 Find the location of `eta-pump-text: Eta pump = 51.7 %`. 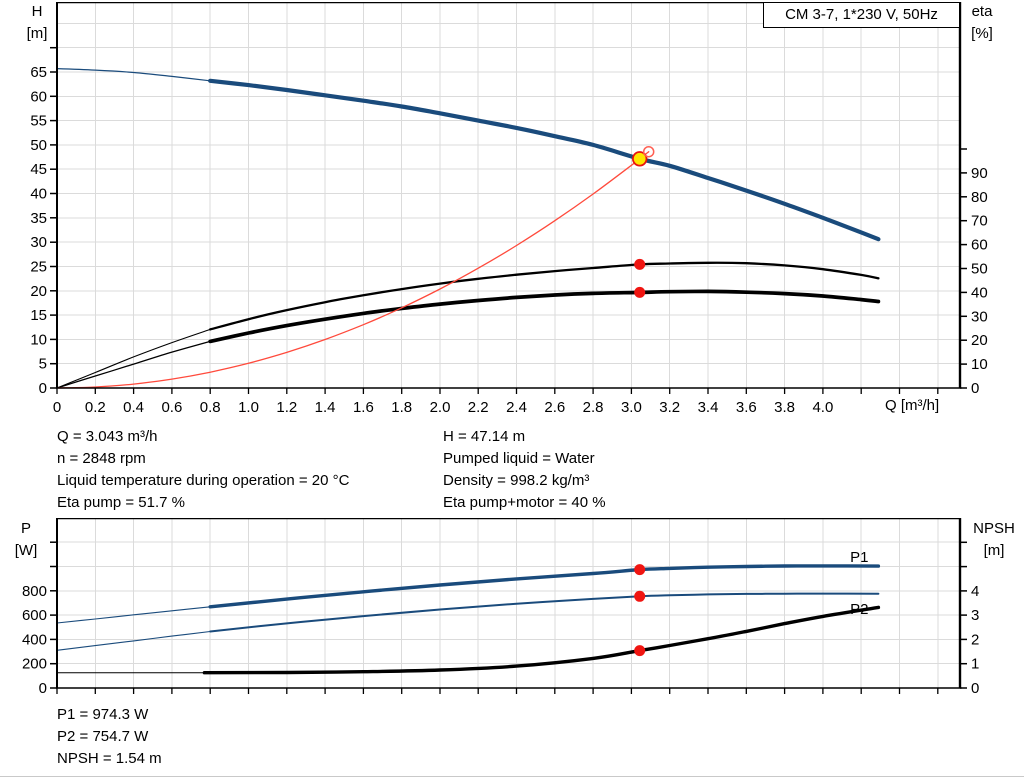

eta-pump-text: Eta pump = 51.7 % is located at coordinates (121, 502).